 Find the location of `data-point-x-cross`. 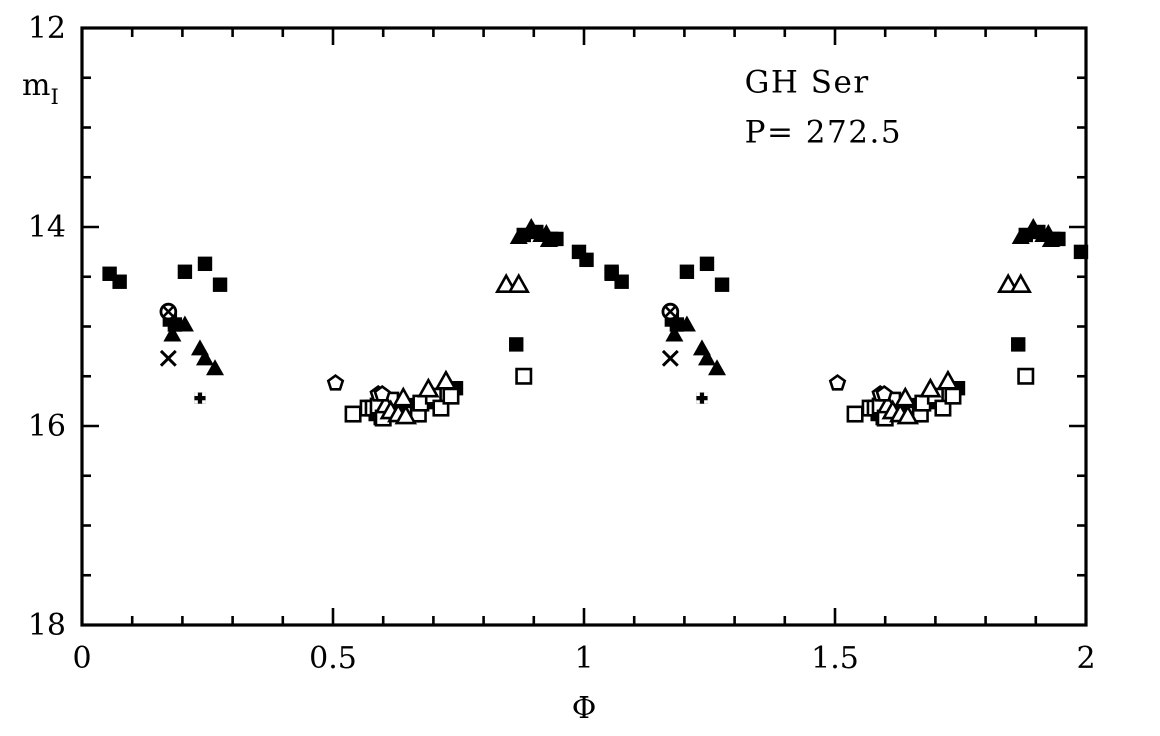

data-point-x-cross is located at coordinates (168, 358).